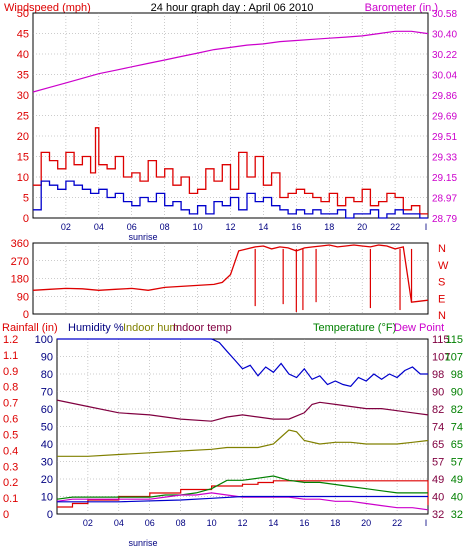 The width and height of the screenshot is (465, 556). What do you see at coordinates (438, 393) in the screenshot?
I see `temperature-tick-left: 90` at bounding box center [438, 393].